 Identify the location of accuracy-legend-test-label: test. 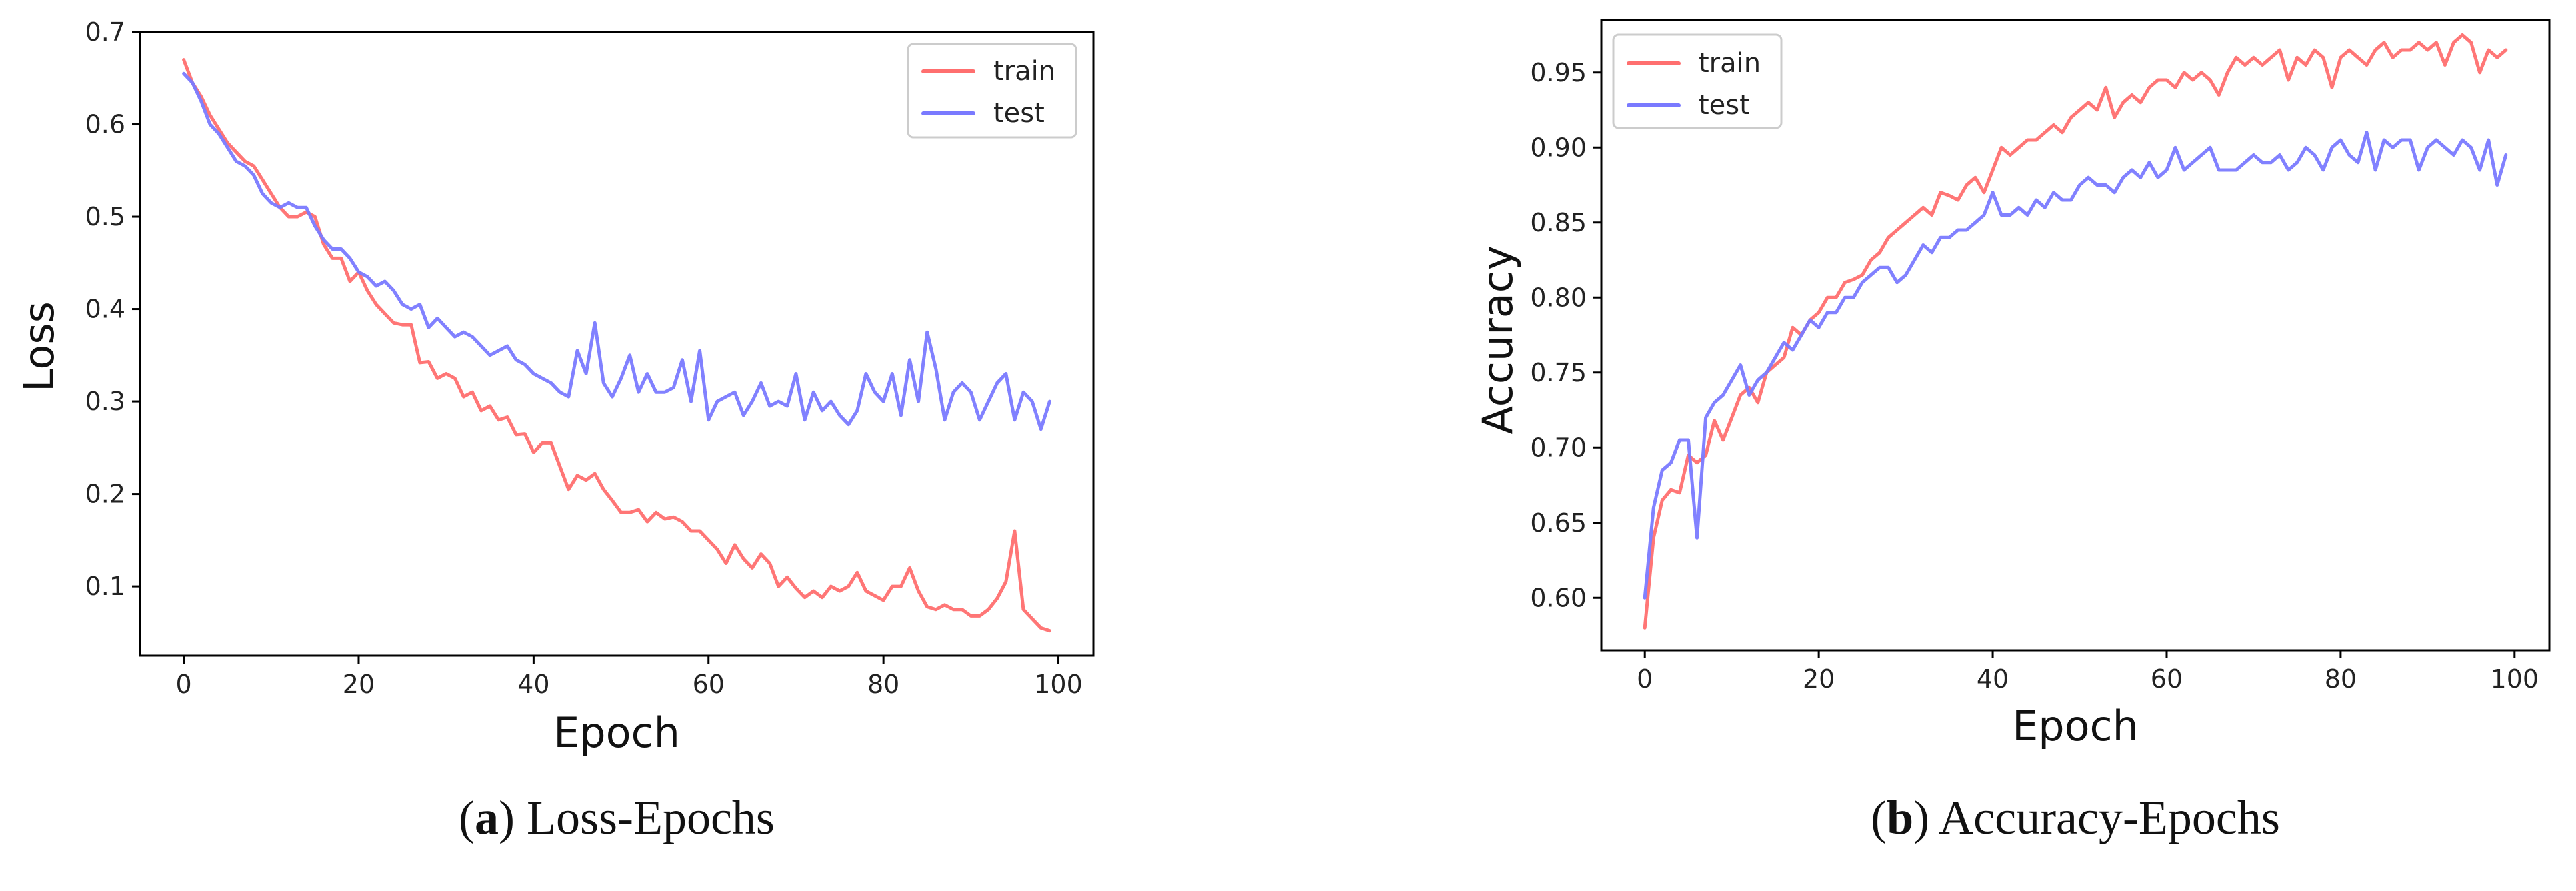
(1724, 106).